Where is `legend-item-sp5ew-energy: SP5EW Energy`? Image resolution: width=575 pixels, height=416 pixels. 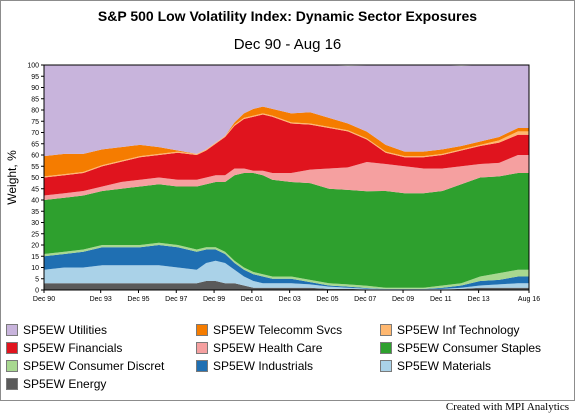 legend-item-sp5ew-energy: SP5EW Energy is located at coordinates (56, 384).